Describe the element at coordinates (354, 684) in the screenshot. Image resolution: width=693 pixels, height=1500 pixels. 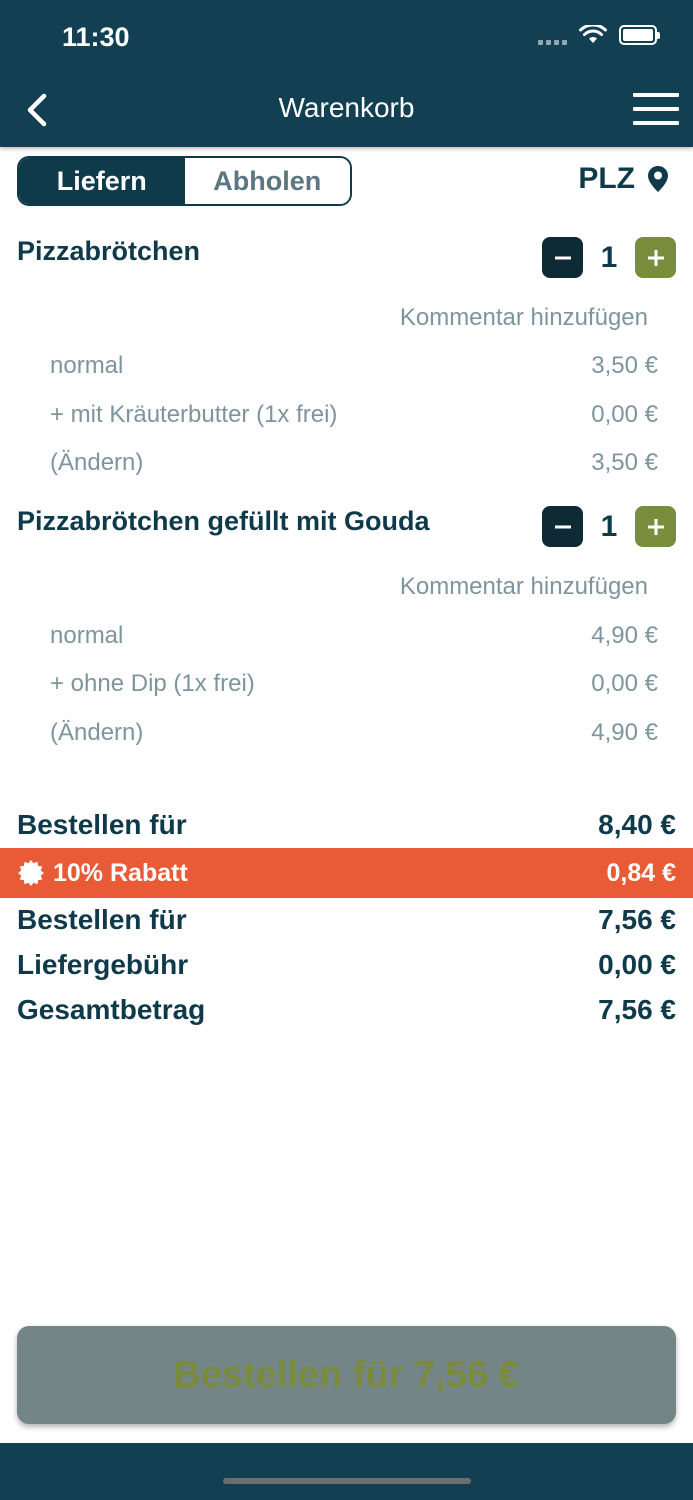
I see `option-row: + ohne Dip (1x frei) 0,00 €` at that location.